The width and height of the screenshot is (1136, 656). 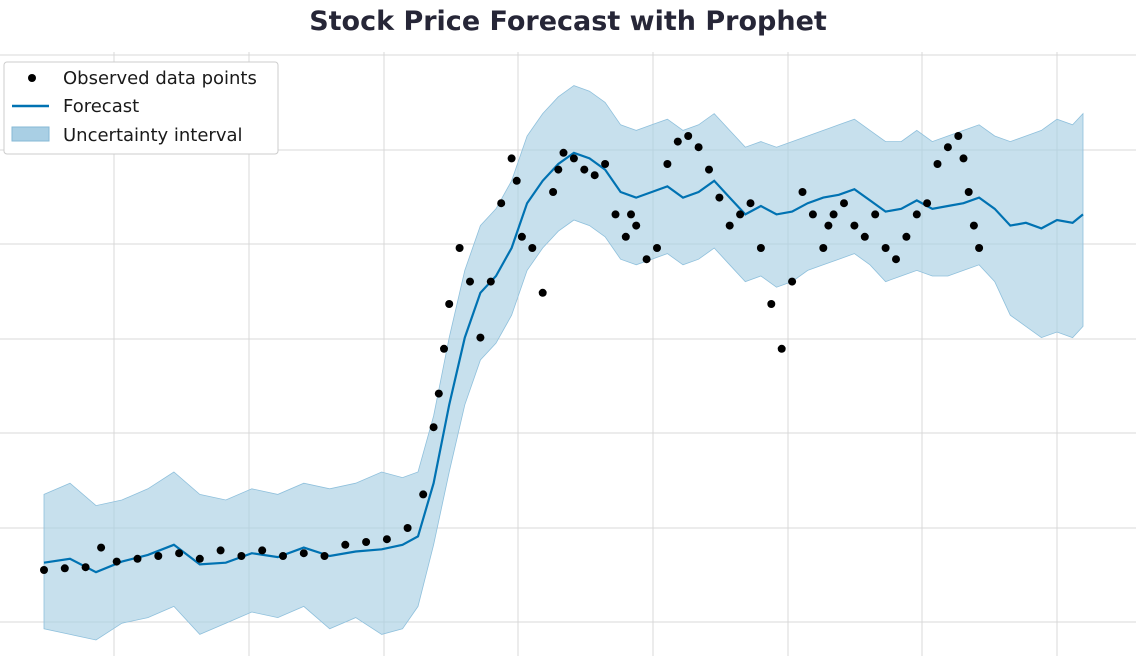 What do you see at coordinates (101, 106) in the screenshot?
I see `legend-forecast-label: Forecast` at bounding box center [101, 106].